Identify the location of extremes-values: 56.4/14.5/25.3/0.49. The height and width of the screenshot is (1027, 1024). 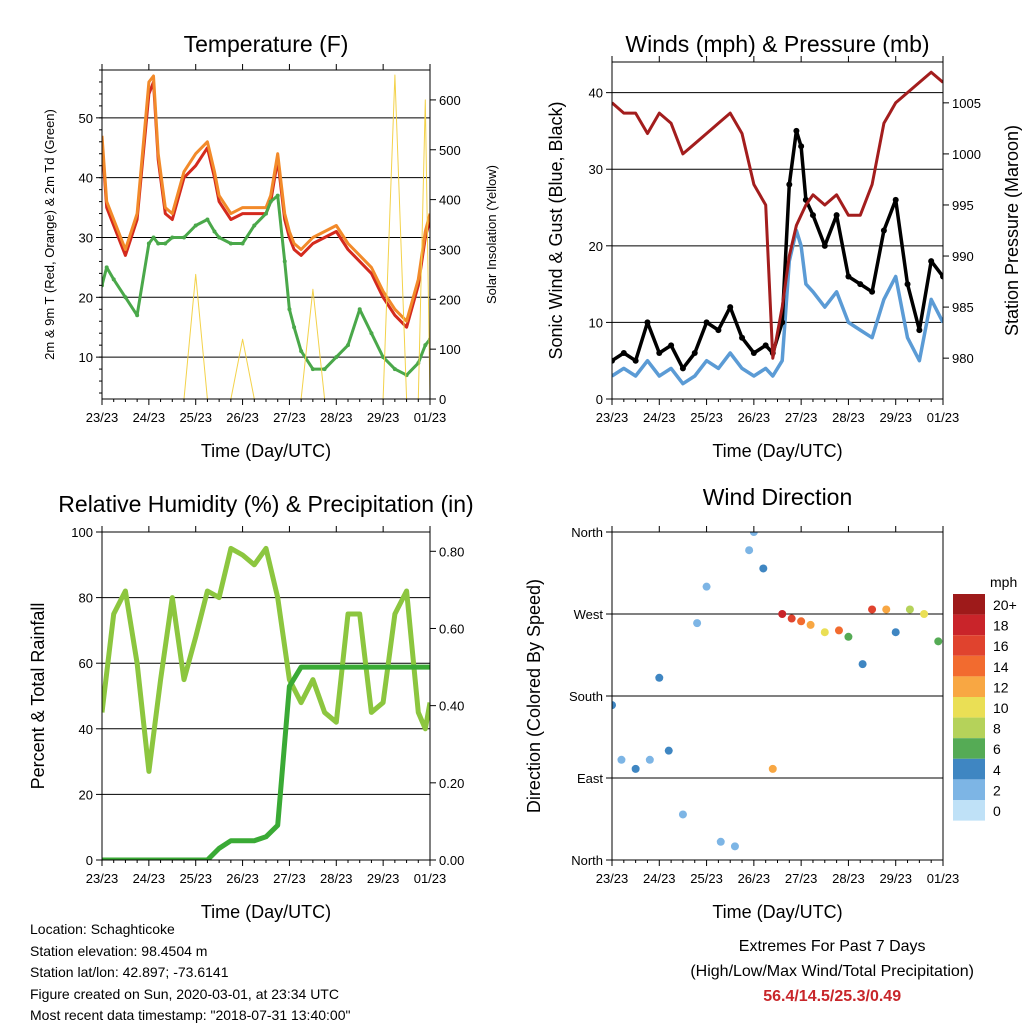
(832, 996).